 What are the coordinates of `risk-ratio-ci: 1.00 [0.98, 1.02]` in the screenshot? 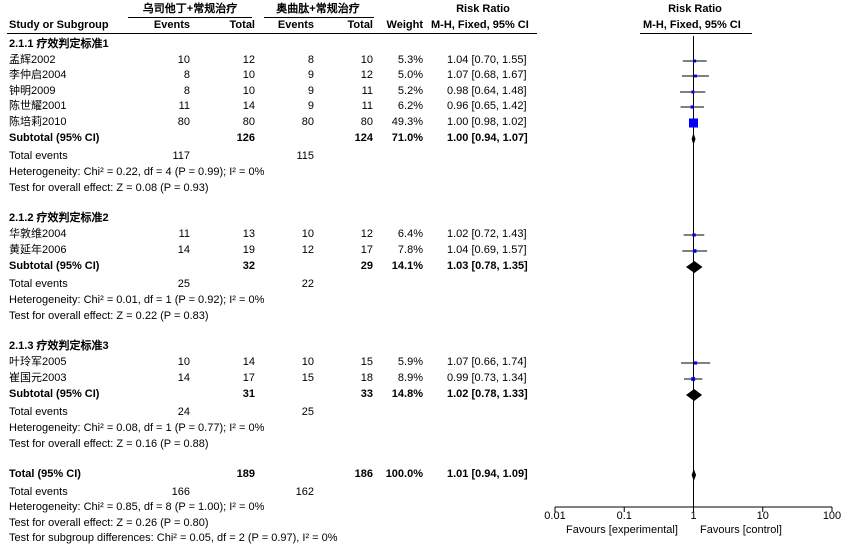 It's located at (487, 122).